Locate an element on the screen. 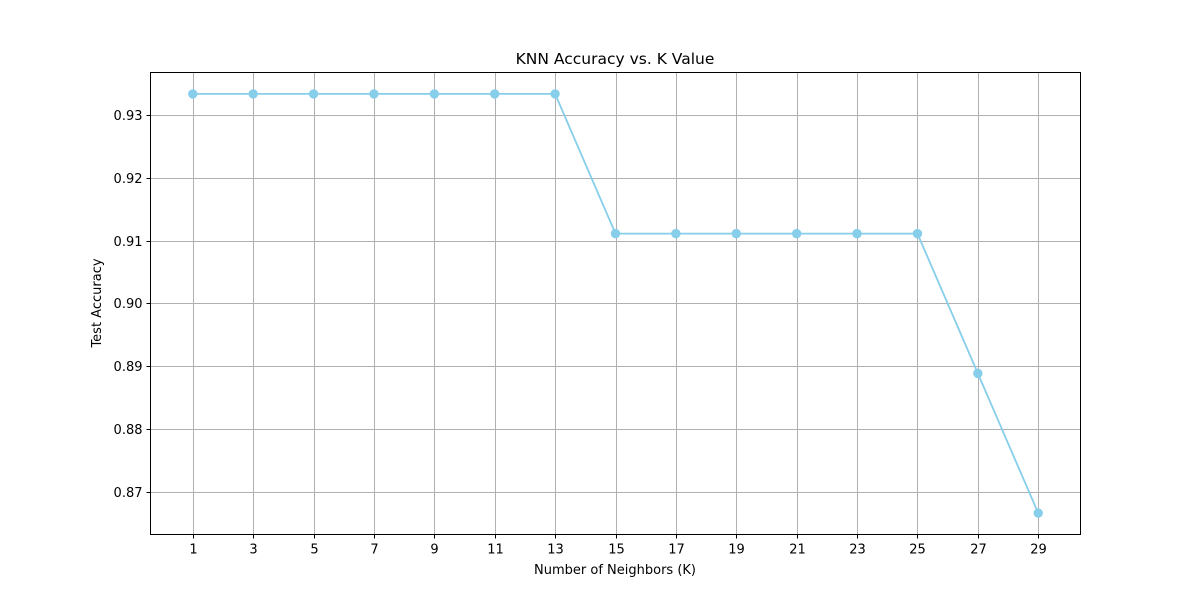  y-axis-label: Test Accuracy is located at coordinates (97, 303).